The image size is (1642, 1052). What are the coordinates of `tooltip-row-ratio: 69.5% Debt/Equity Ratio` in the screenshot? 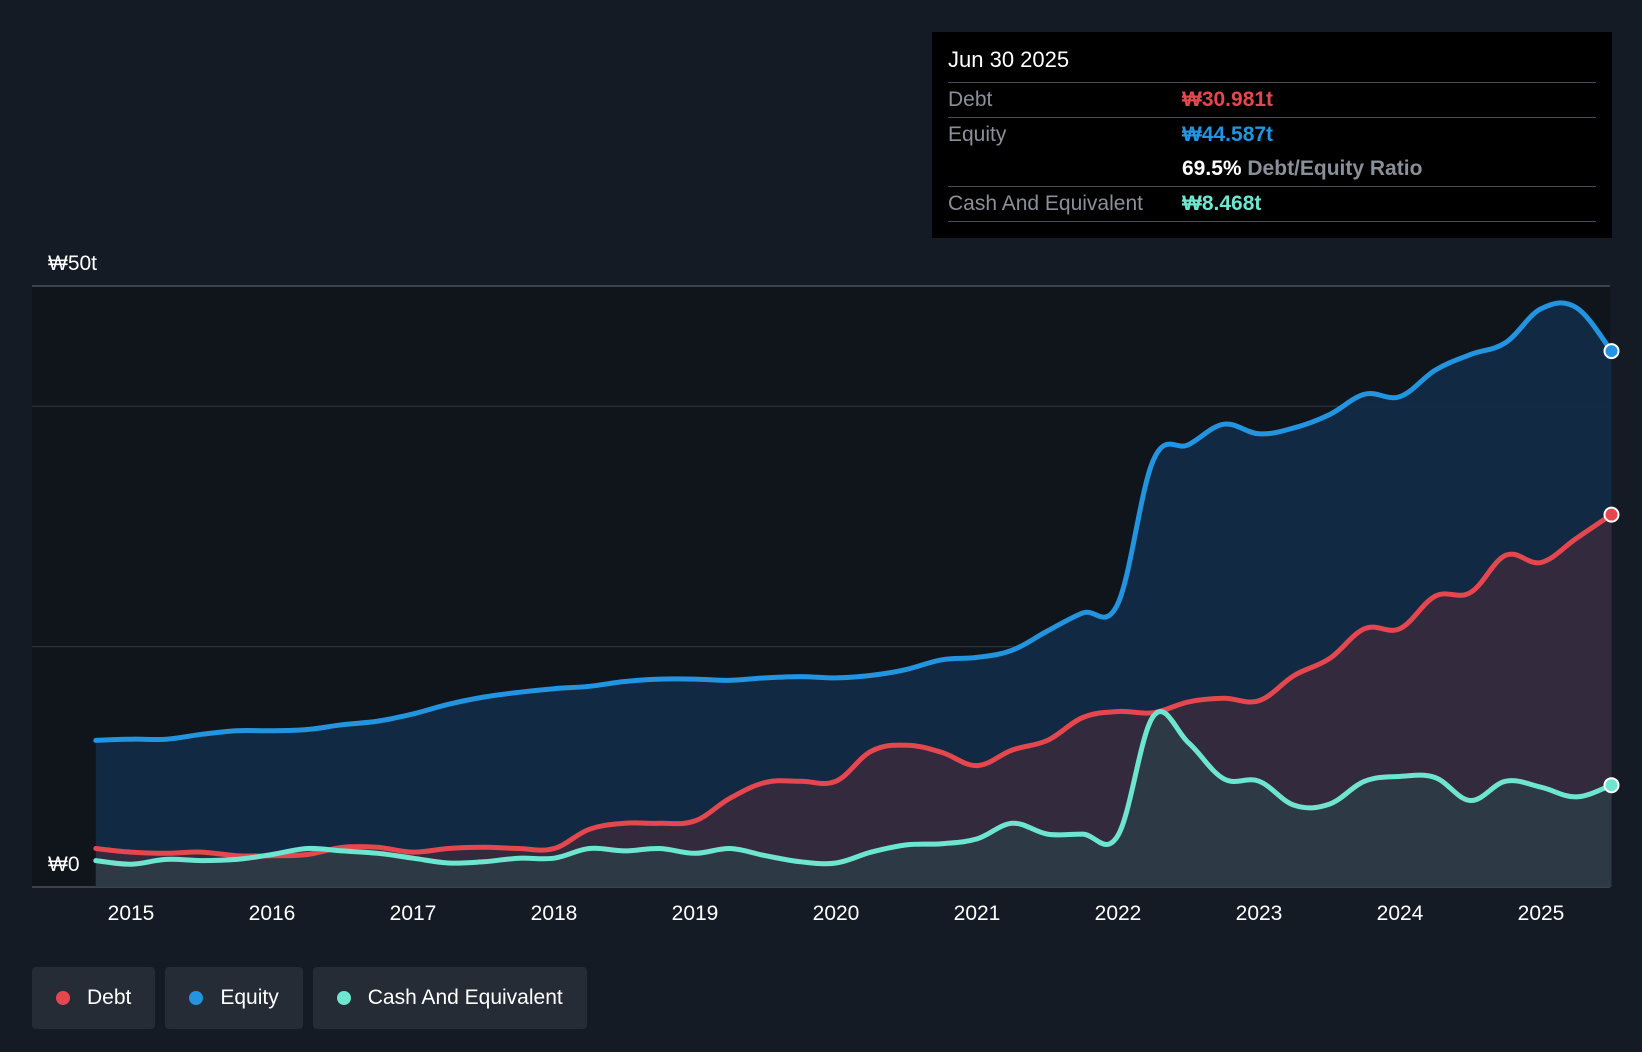 It's located at (1272, 169).